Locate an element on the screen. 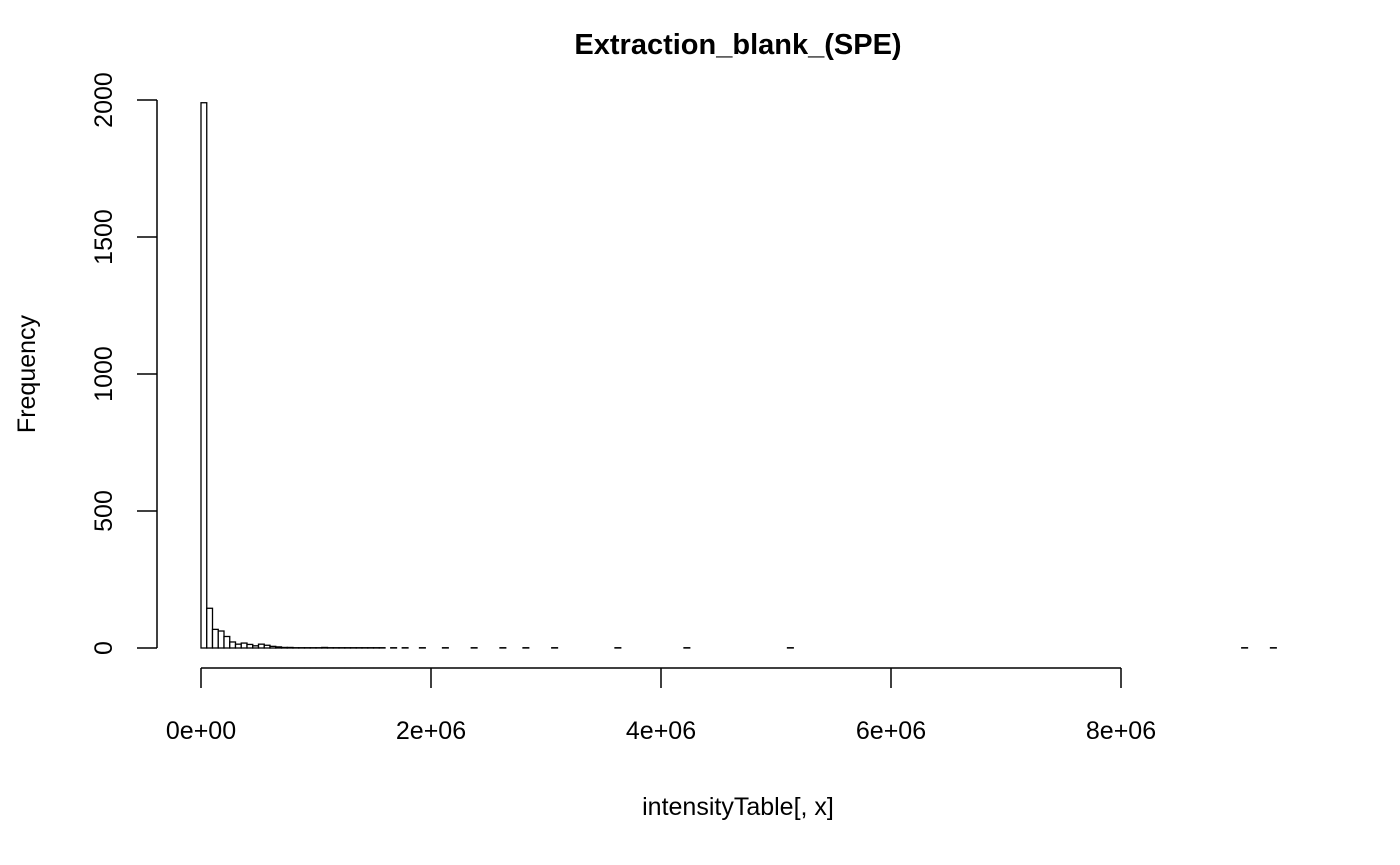 This screenshot has height=865, width=1400. x-axis: 0e+00 2e+06 4e+06 6e+06 8e+06 is located at coordinates (661, 706).